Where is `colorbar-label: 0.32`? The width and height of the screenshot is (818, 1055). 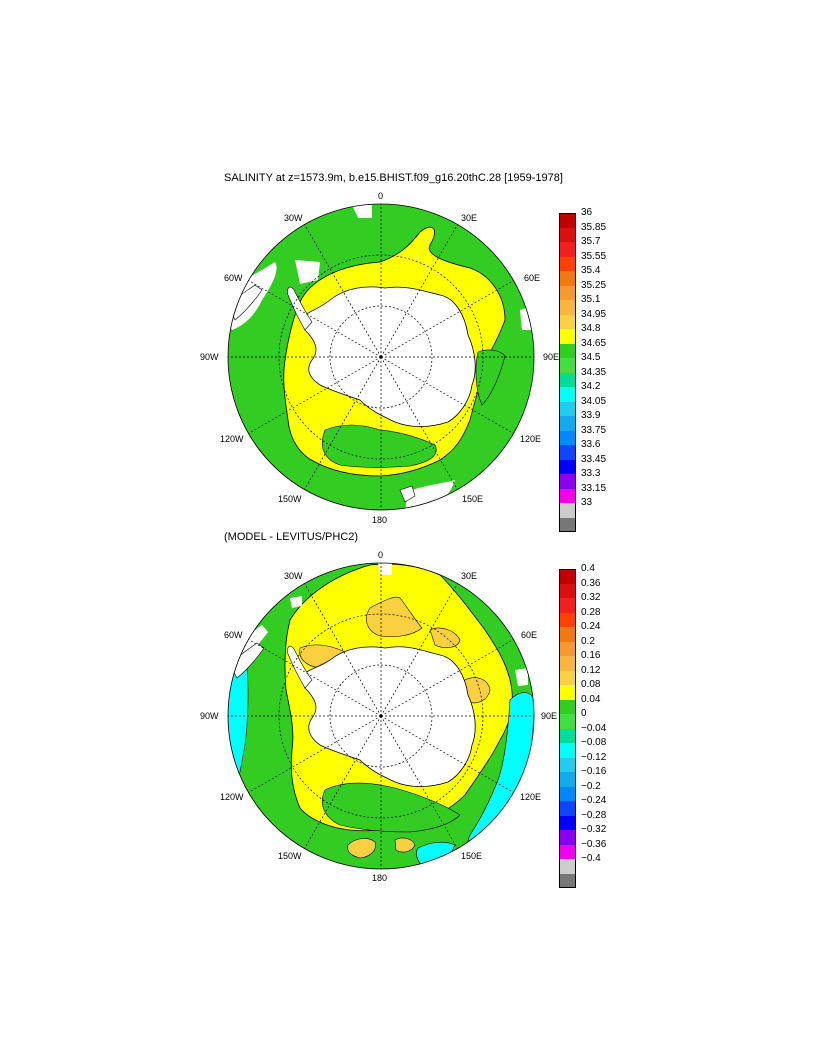 colorbar-label: 0.32 is located at coordinates (591, 598).